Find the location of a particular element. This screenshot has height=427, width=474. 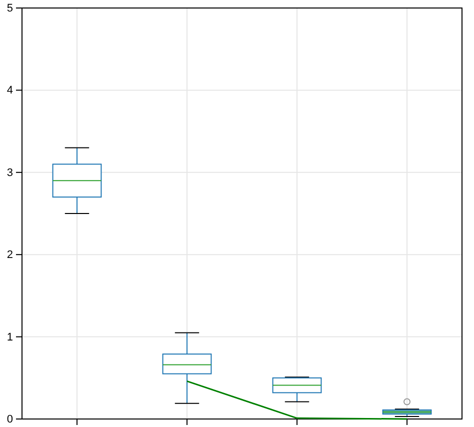

y-tick-label: 5 is located at coordinates (9, 8).